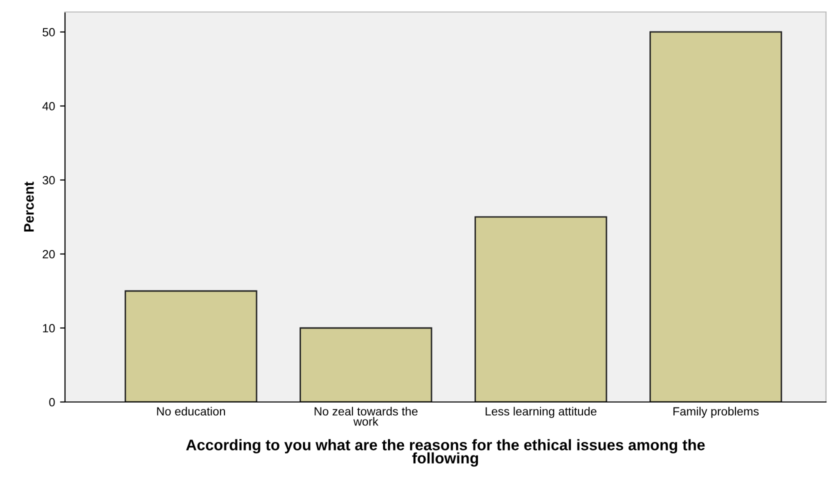 The image size is (831, 487). What do you see at coordinates (366, 416) in the screenshot?
I see `x-tick-label: No zeal towards the work` at bounding box center [366, 416].